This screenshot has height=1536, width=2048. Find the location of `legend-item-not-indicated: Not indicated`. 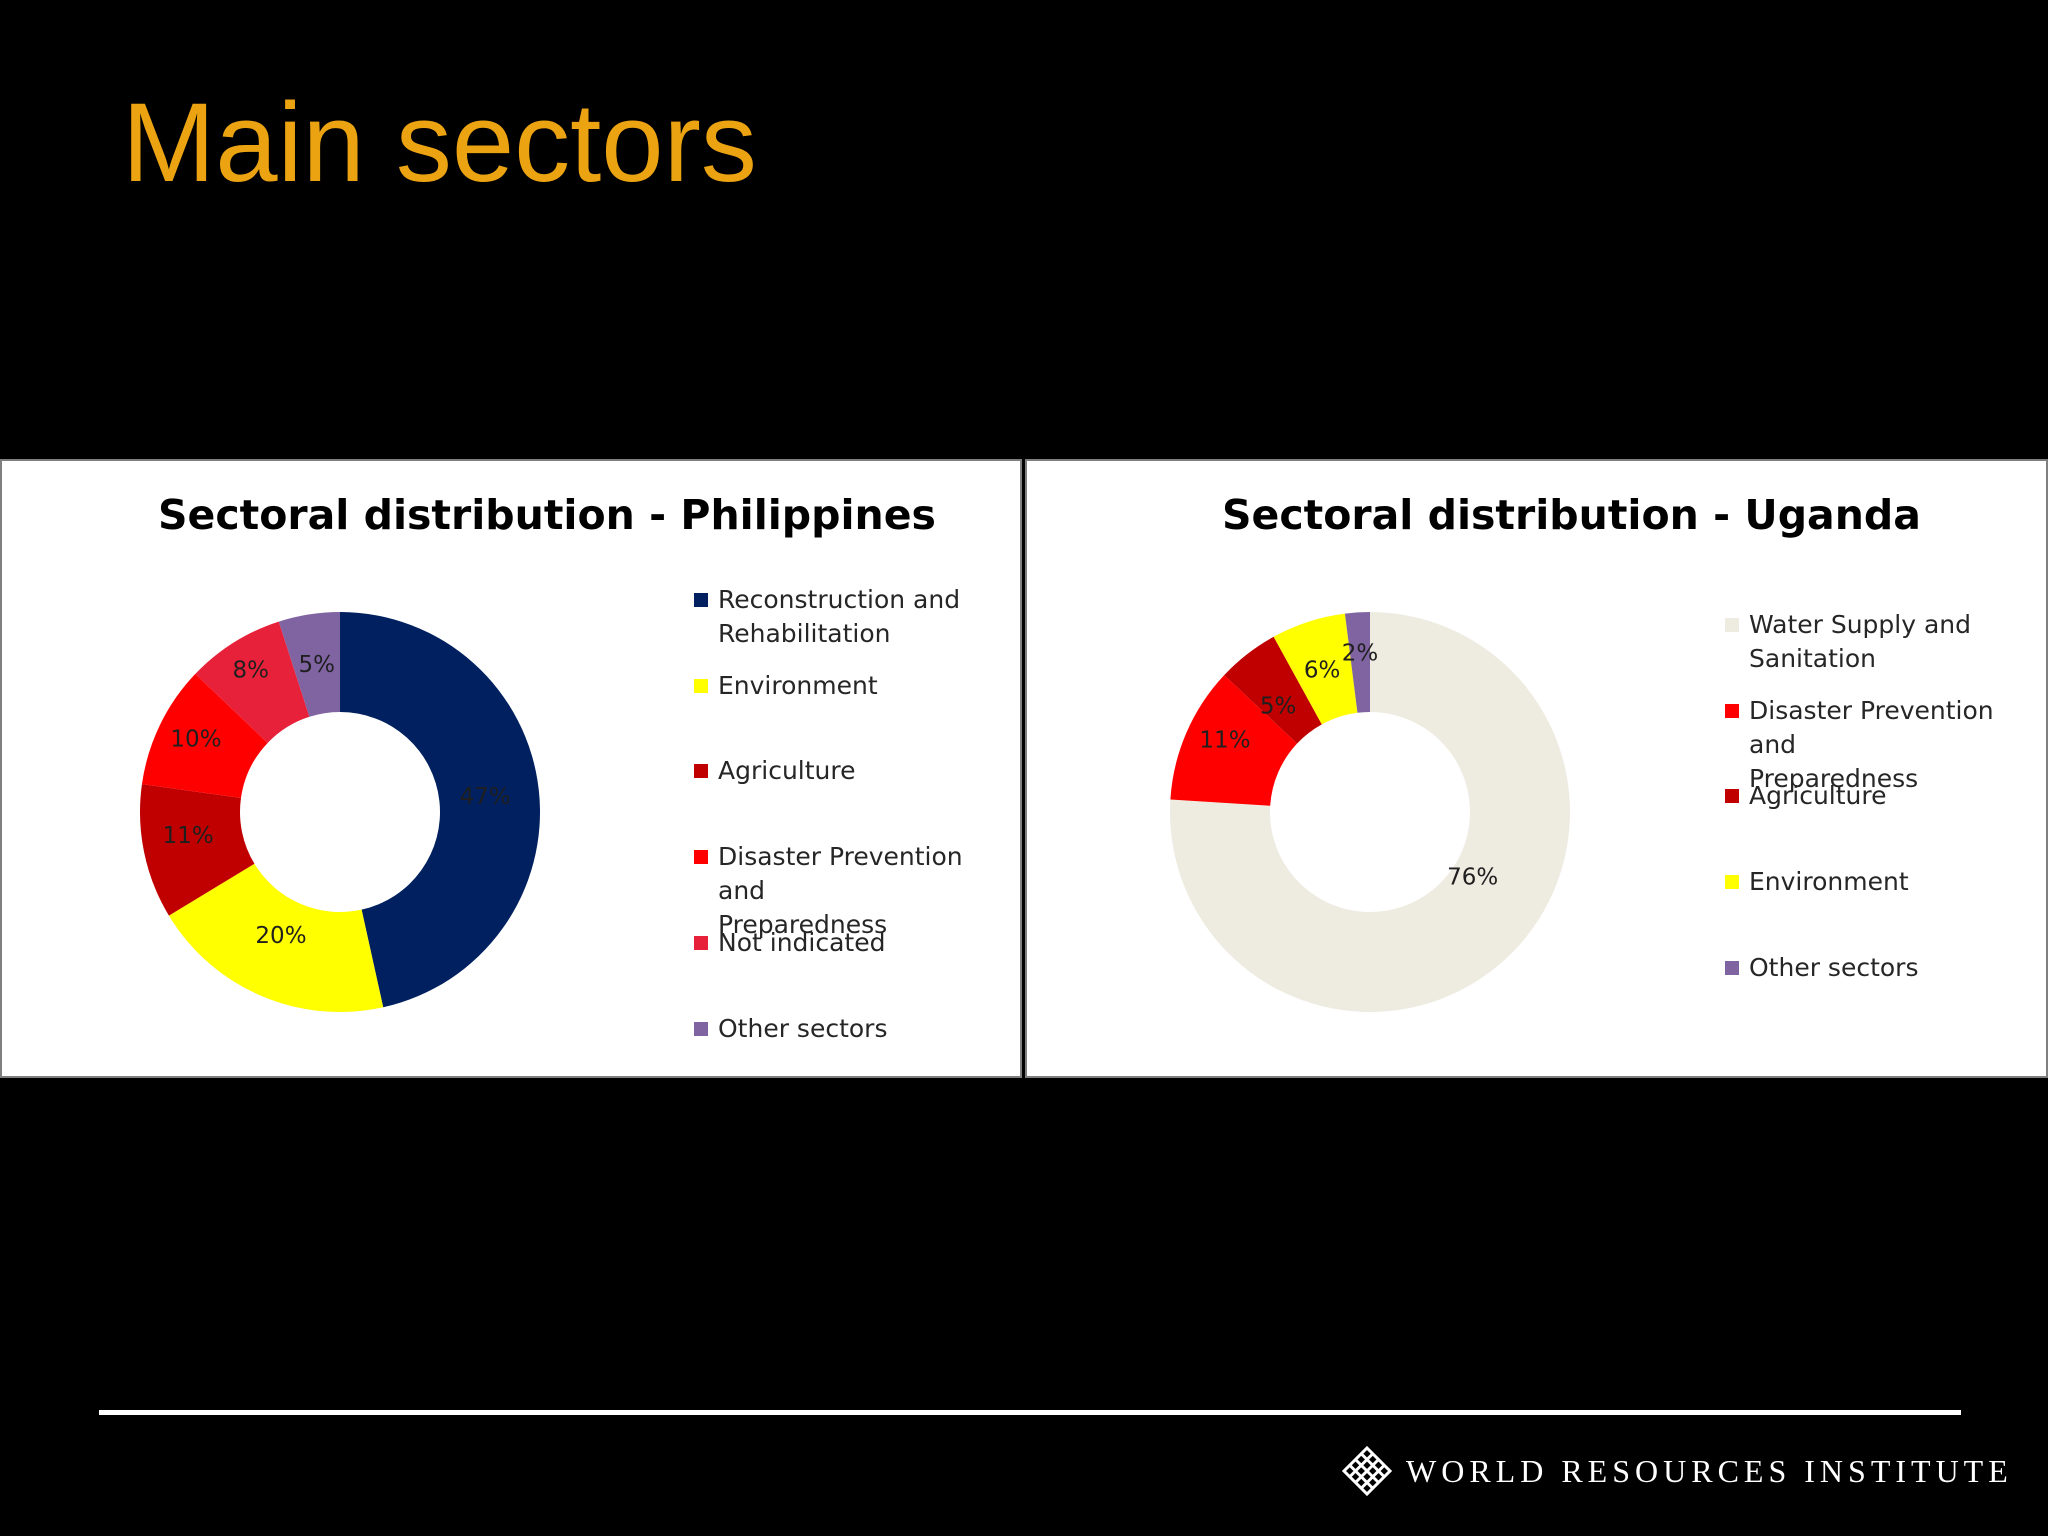

legend-item-not-indicated: Not indicated is located at coordinates (789, 943).